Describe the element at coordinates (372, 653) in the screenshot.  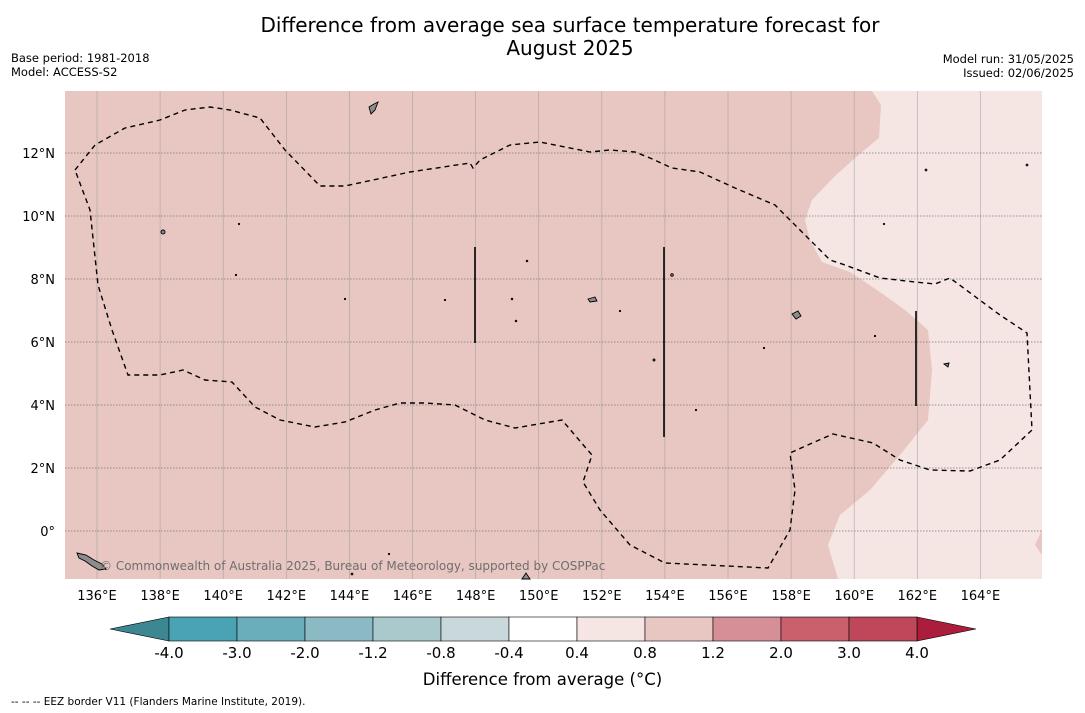
I see `colorbar-tick-label: -1.2` at that location.